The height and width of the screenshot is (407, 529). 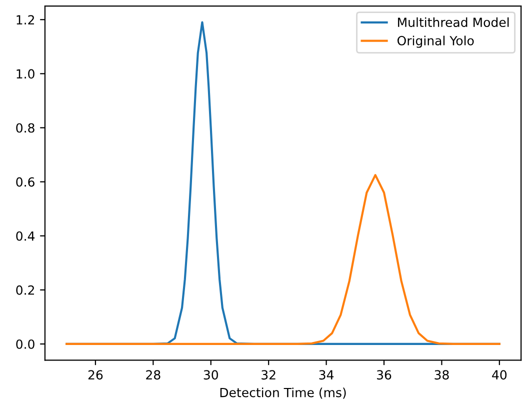 What do you see at coordinates (326, 375) in the screenshot?
I see `x-tick-label: 34` at bounding box center [326, 375].